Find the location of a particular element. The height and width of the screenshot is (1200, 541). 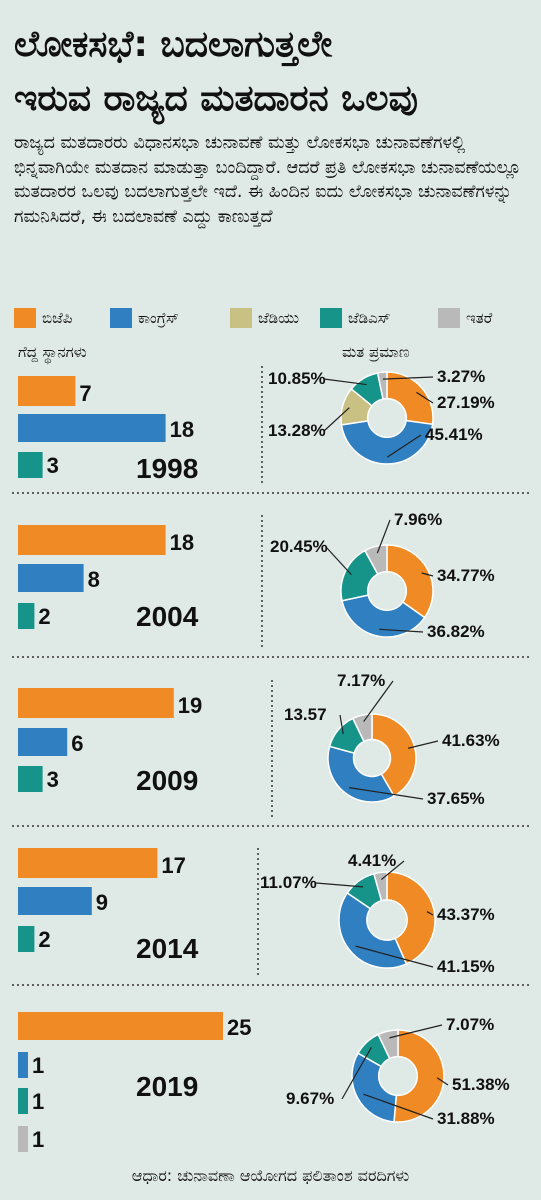

pct-label-2004-3: 7.96% is located at coordinates (418, 519).